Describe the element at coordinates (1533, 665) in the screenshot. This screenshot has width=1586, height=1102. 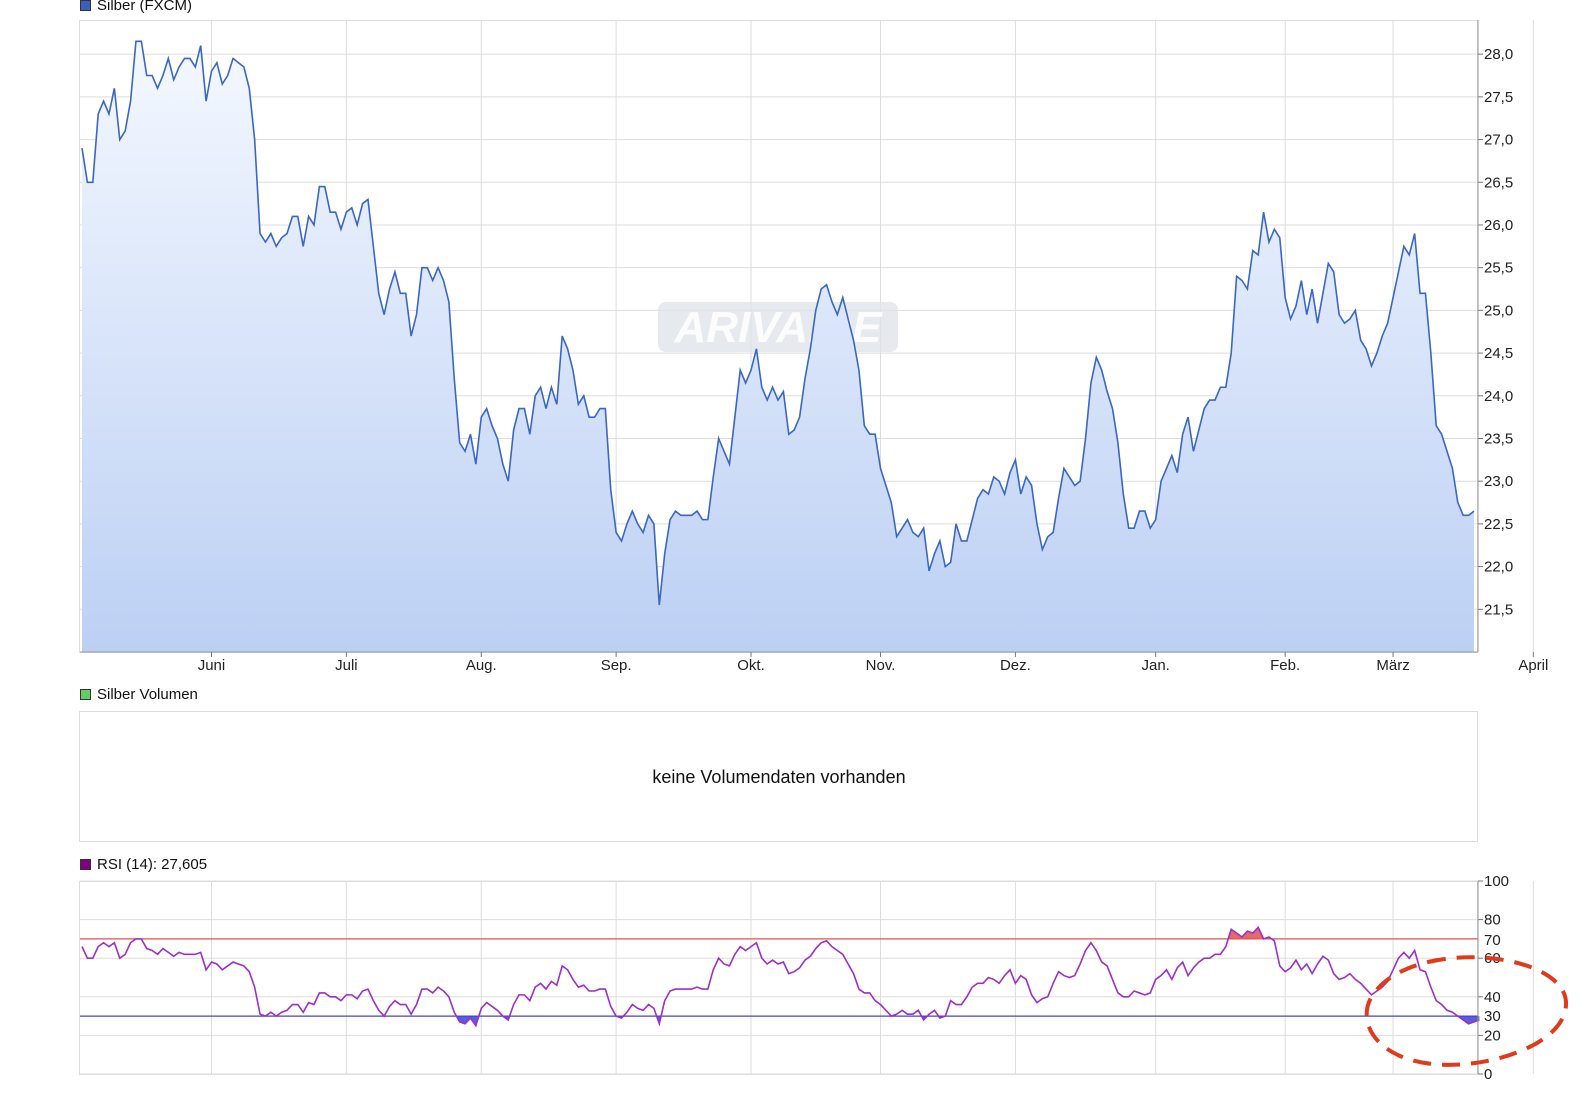
I see `x-tick-label: April` at that location.